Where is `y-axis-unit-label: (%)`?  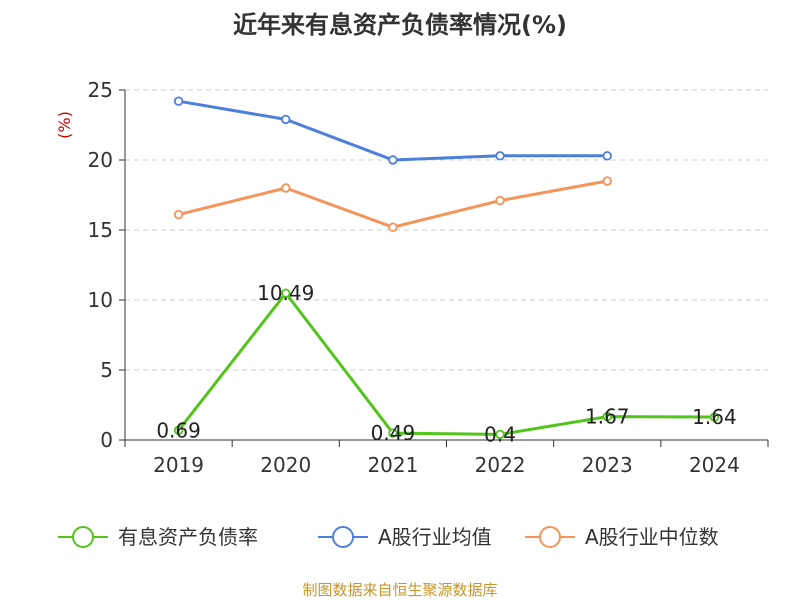 y-axis-unit-label: (%) is located at coordinates (64, 125).